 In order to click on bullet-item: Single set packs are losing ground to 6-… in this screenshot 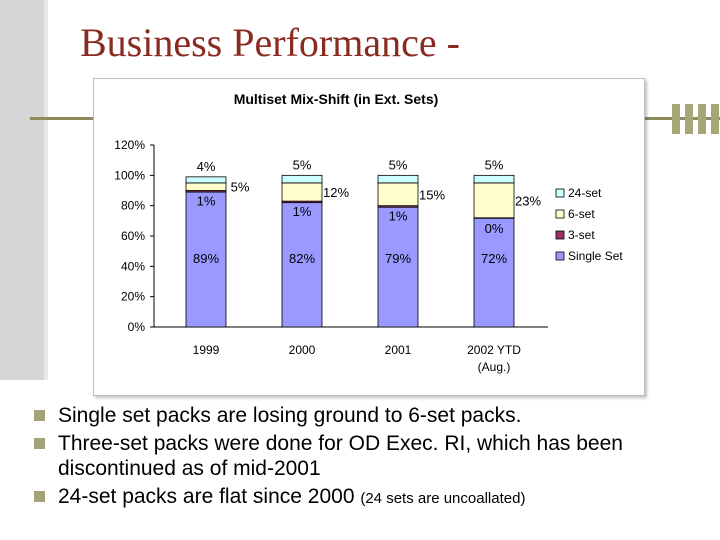, I will do `click(372, 415)`.